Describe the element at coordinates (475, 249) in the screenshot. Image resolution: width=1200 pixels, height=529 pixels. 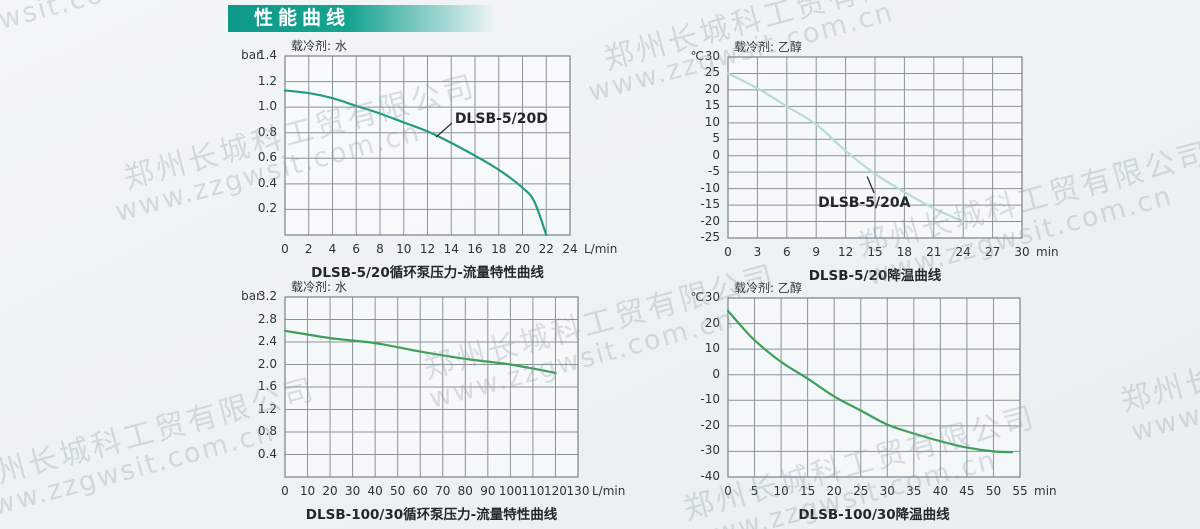
I see `x-tick-label: 16` at that location.